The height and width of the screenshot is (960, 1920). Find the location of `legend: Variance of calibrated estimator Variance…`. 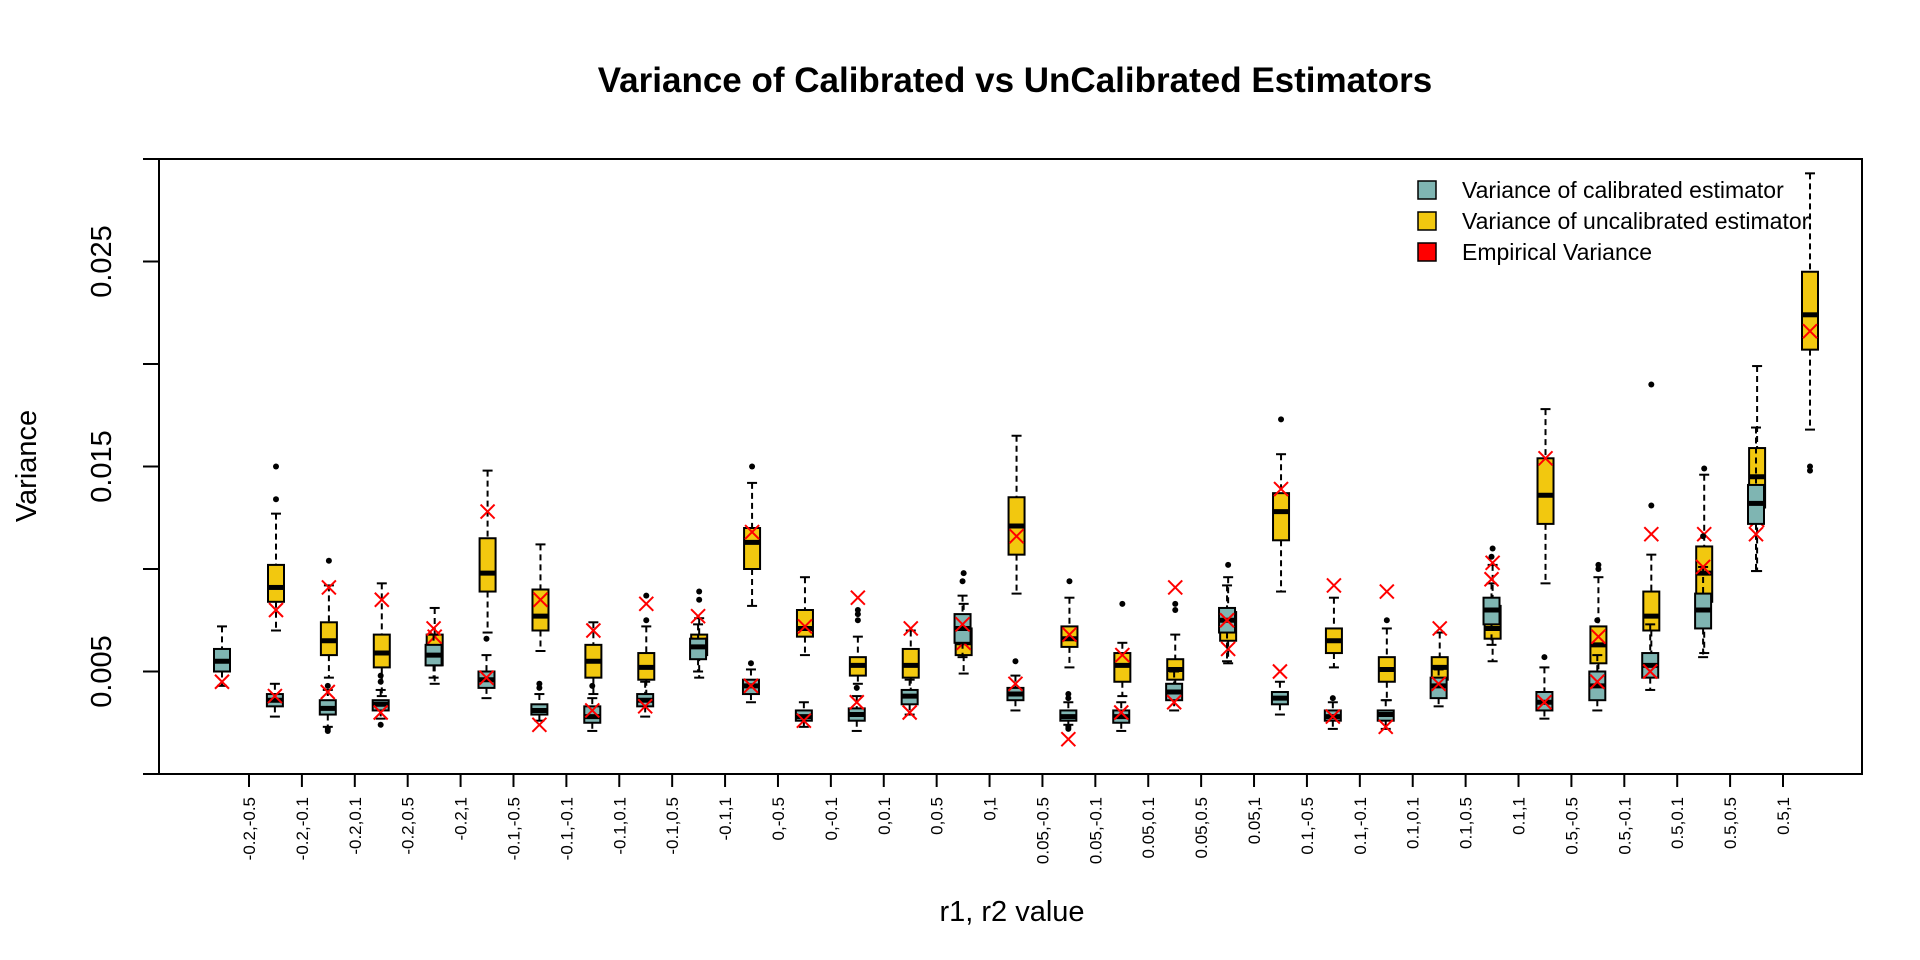

legend: Variance of calibrated estimator Variance… is located at coordinates (1613, 221).